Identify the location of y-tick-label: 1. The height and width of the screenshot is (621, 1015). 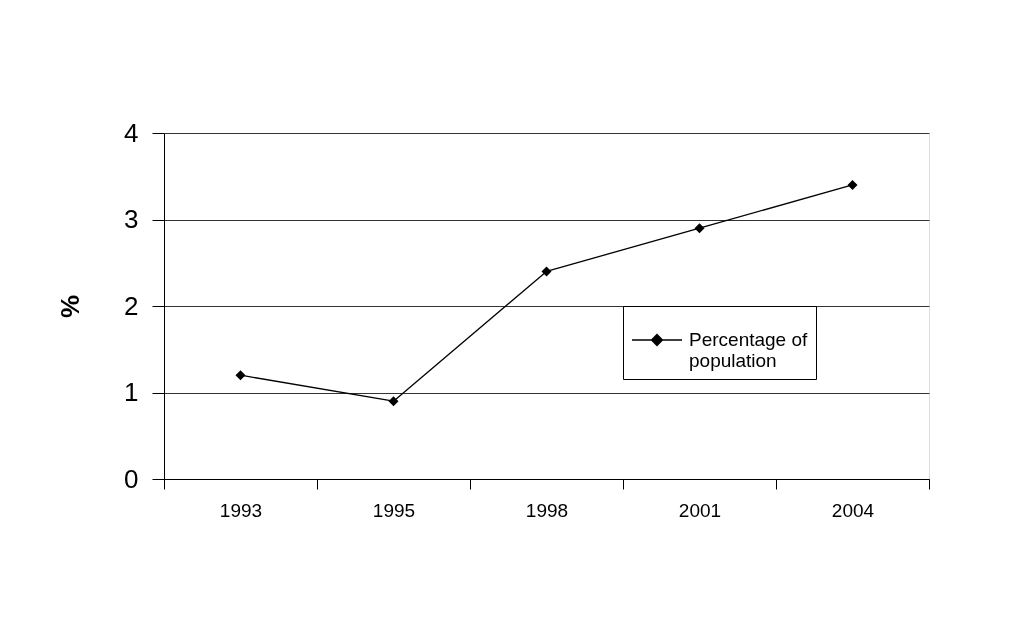
(131, 392).